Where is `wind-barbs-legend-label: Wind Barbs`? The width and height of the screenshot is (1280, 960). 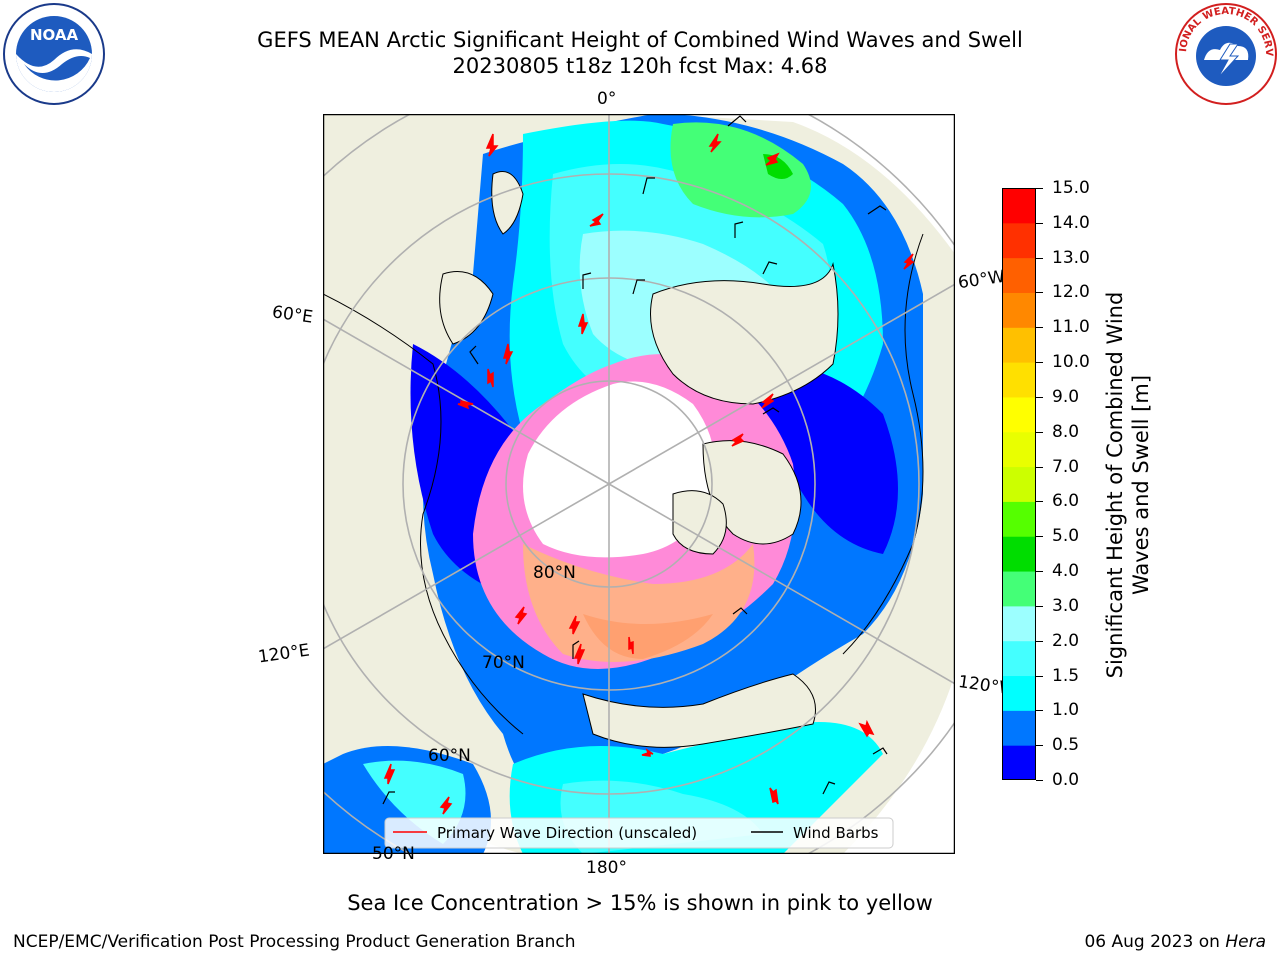 wind-barbs-legend-label: Wind Barbs is located at coordinates (836, 833).